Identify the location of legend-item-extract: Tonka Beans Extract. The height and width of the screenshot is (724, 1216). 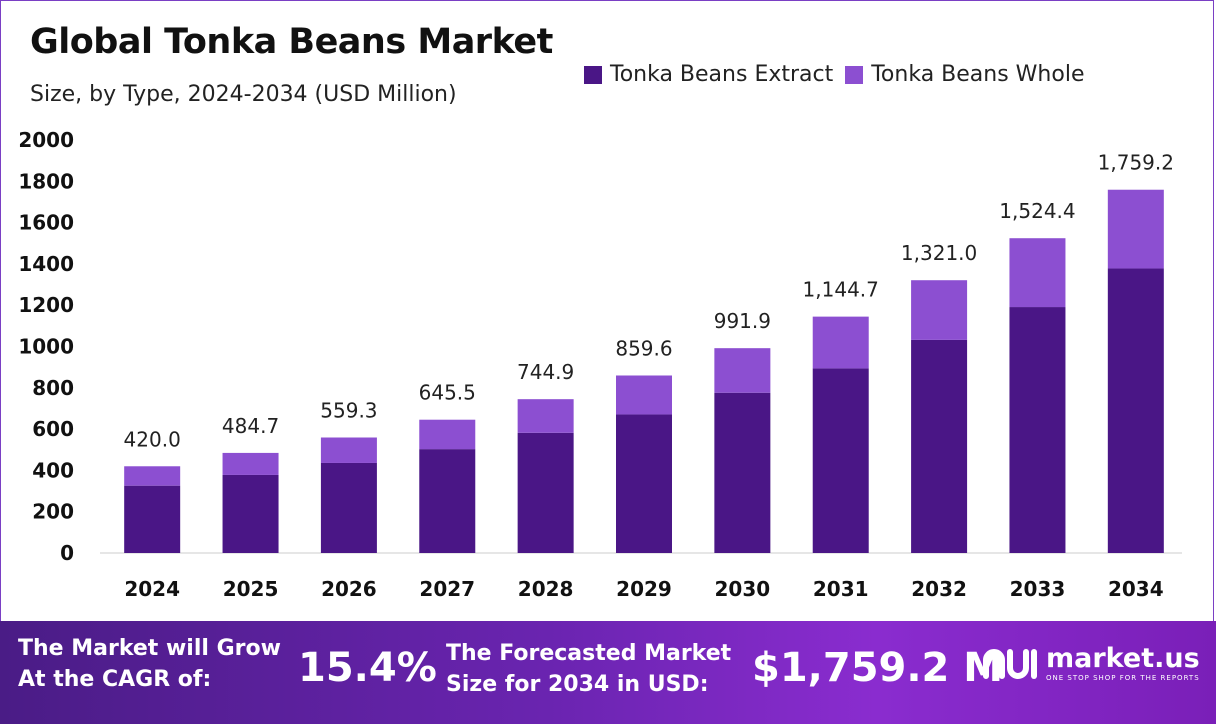
(708, 74).